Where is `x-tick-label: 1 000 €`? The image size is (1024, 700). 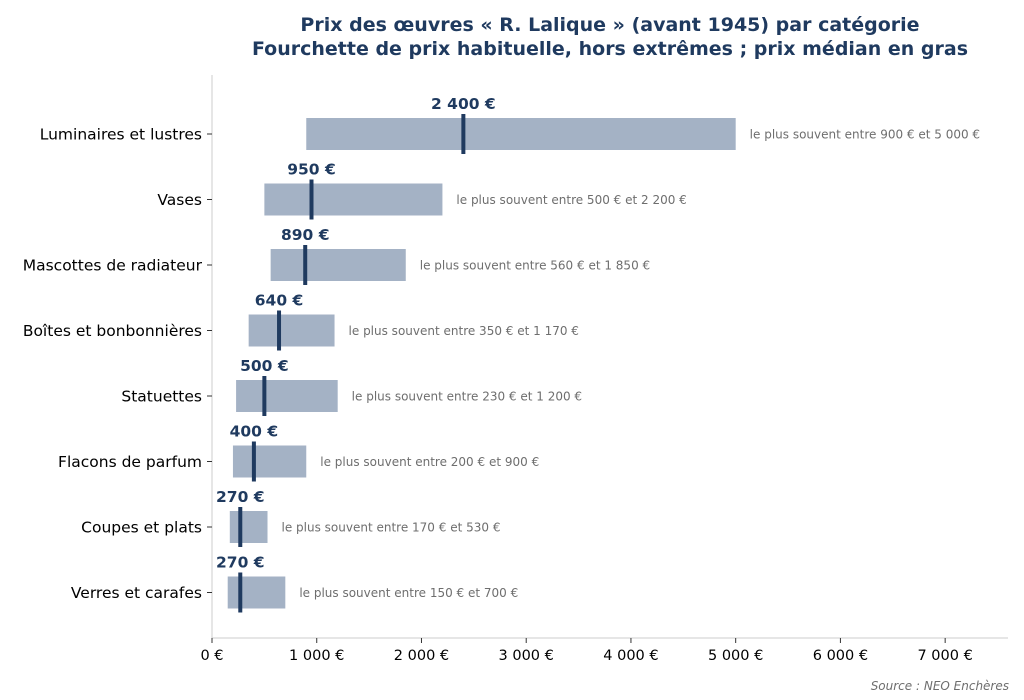
x-tick-label: 1 000 € is located at coordinates (316, 656).